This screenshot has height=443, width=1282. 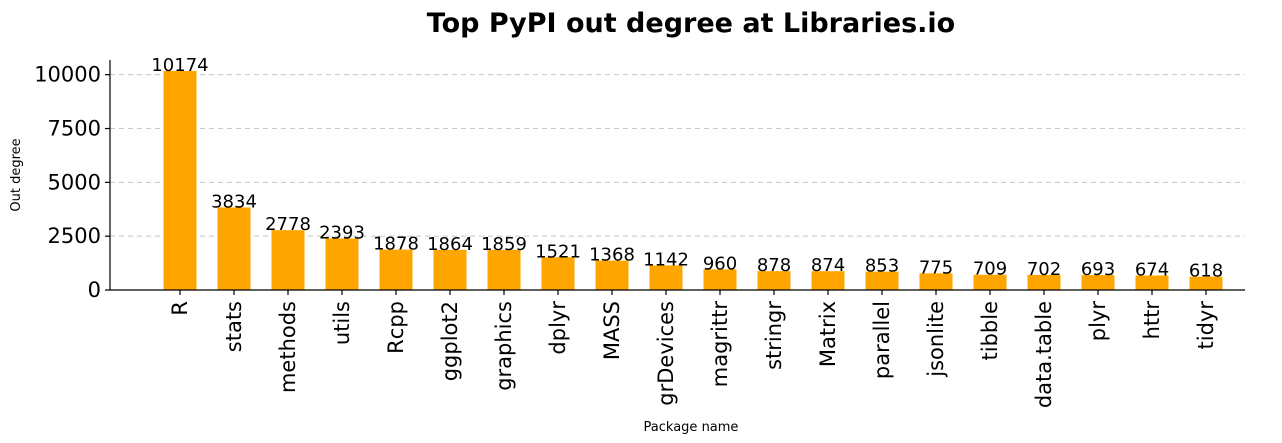 I want to click on x-tick-label: stats, so click(x=234, y=326).